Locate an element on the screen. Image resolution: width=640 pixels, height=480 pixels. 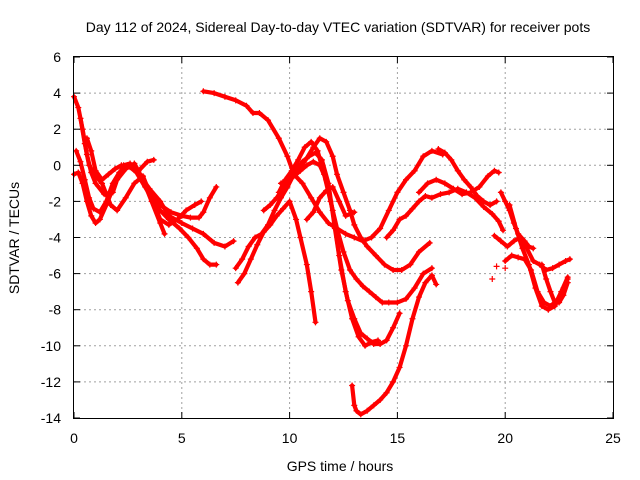
x-tick-label: 25 is located at coordinates (613, 438).